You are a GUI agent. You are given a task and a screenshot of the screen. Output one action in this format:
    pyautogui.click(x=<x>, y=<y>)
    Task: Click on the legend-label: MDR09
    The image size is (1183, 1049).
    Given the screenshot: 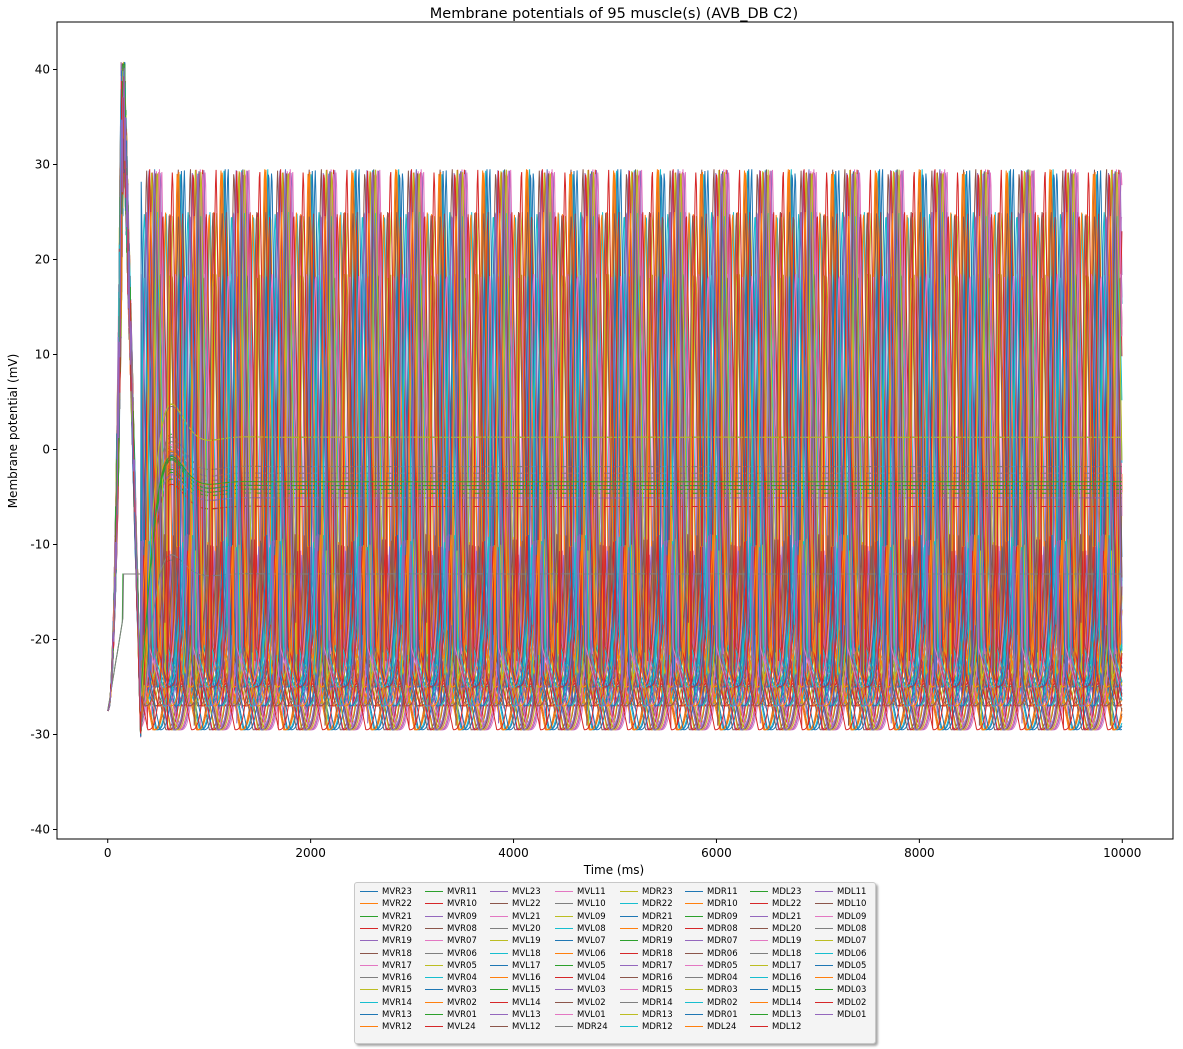 What is the action you would take?
    pyautogui.click(x=722, y=916)
    